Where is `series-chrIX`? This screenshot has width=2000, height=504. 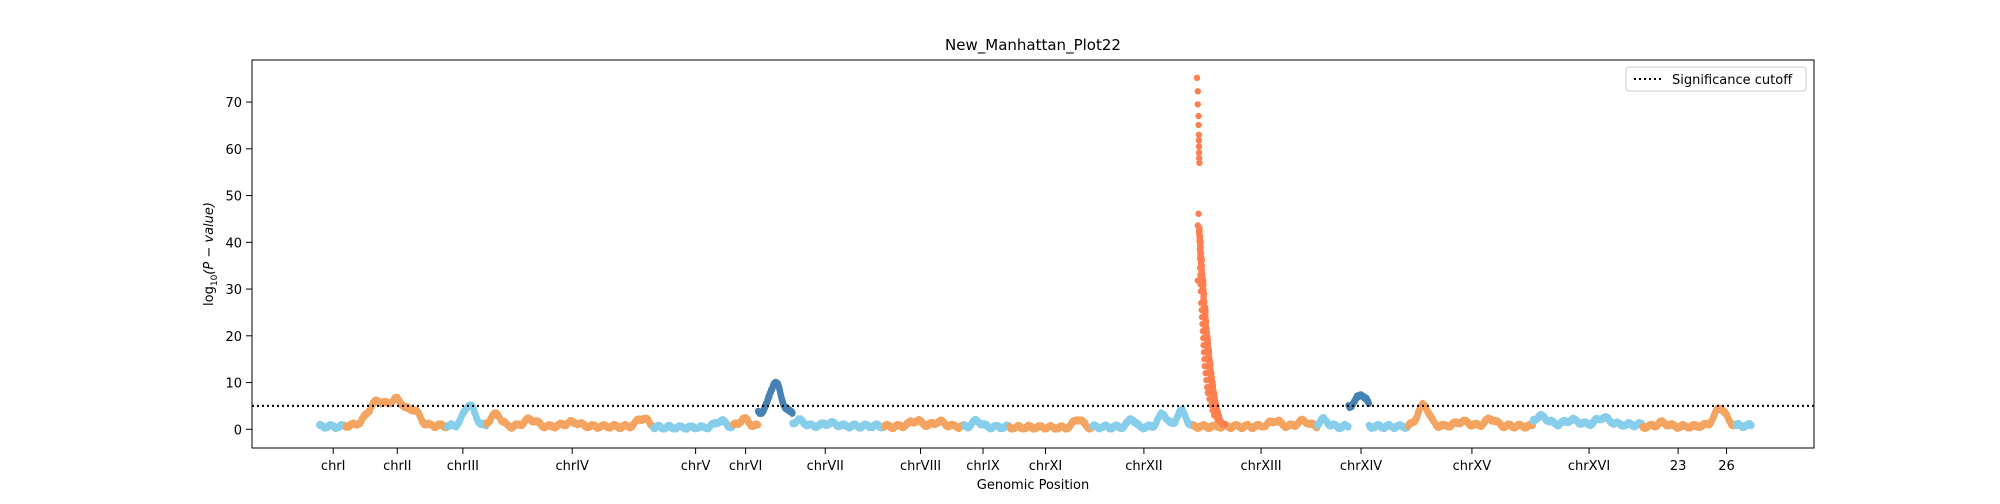 series-chrIX is located at coordinates (987, 424).